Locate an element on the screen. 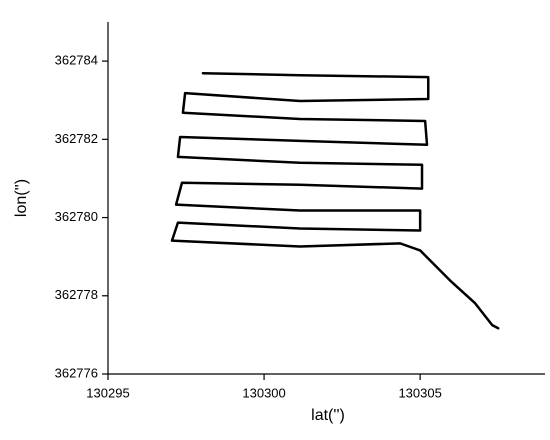 The height and width of the screenshot is (440, 550). x-tick-label: 130305 is located at coordinates (419, 392).